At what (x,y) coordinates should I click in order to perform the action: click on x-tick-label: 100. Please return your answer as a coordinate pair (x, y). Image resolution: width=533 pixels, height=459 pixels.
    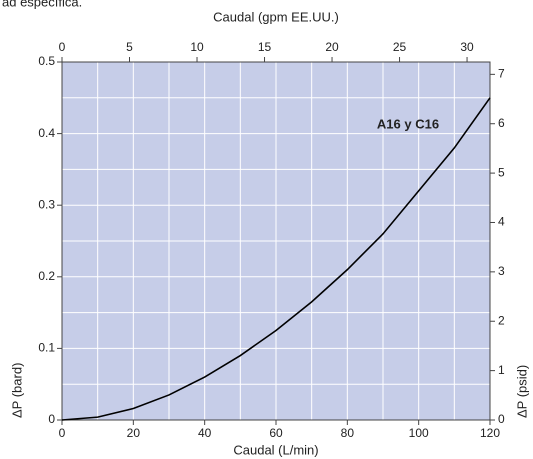
    Looking at the image, I should click on (419, 433).